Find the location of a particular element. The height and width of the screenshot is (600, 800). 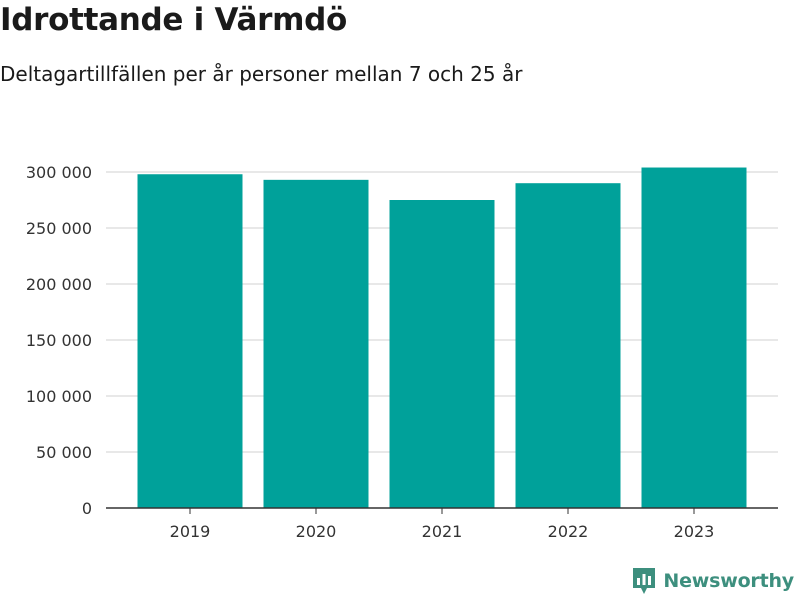

y-tick-label: 250 000 is located at coordinates (59, 228).